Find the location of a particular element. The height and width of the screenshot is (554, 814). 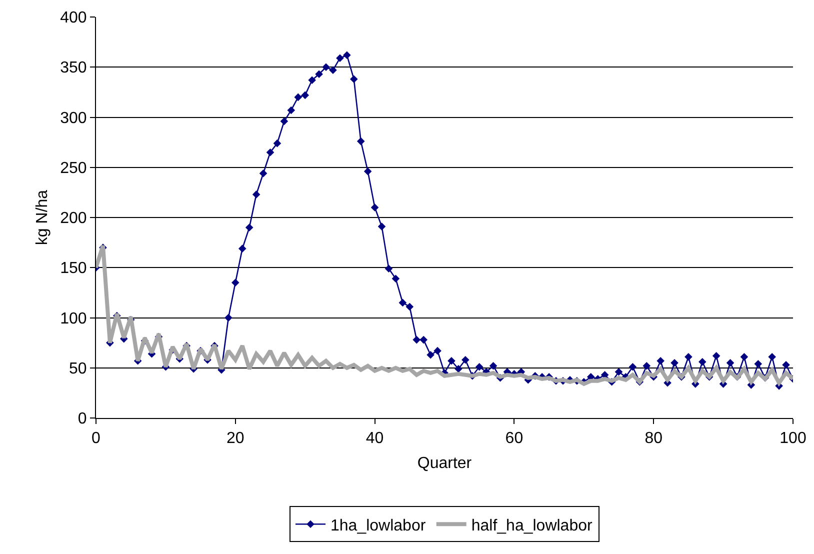

x-tick-label: 20 is located at coordinates (235, 439).